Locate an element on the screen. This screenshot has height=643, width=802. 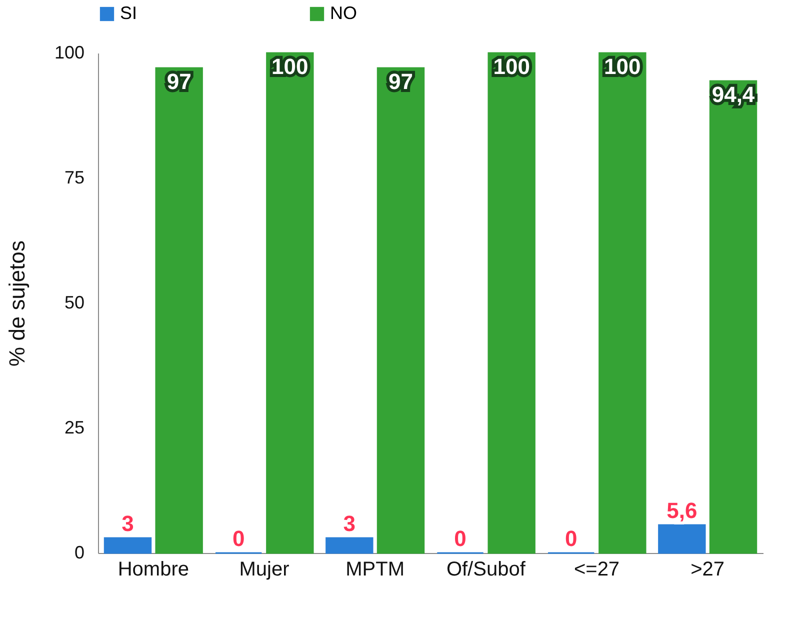
y-tick-label: 50 is located at coordinates (74, 302).